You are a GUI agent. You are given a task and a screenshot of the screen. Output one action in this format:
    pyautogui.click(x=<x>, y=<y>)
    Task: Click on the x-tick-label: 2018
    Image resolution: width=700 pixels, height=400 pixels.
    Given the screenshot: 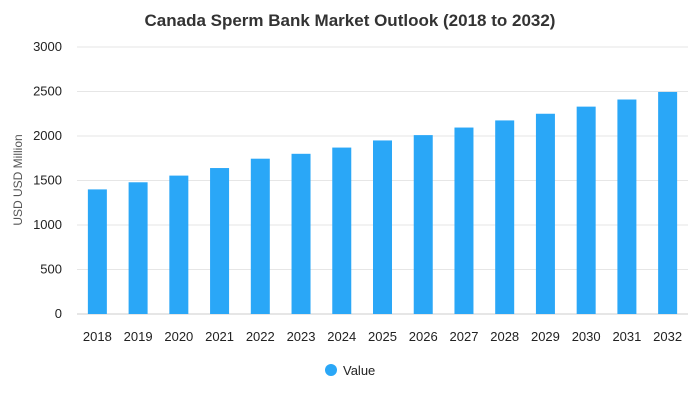 What is the action you would take?
    pyautogui.click(x=97, y=336)
    